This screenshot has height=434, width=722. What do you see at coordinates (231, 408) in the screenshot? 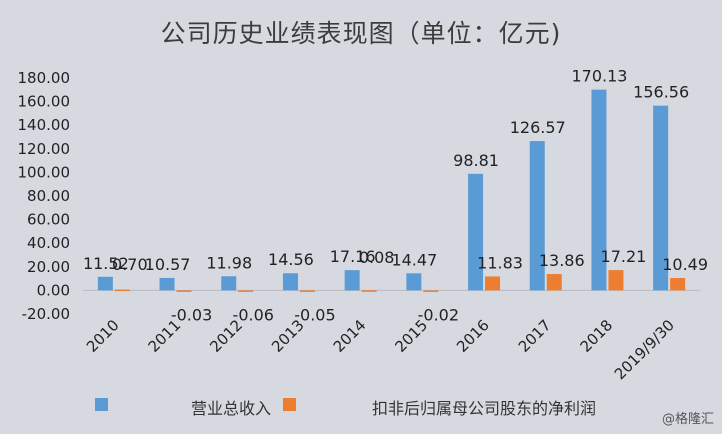
I see `legend-label-revenue: 营业总收入` at bounding box center [231, 408].